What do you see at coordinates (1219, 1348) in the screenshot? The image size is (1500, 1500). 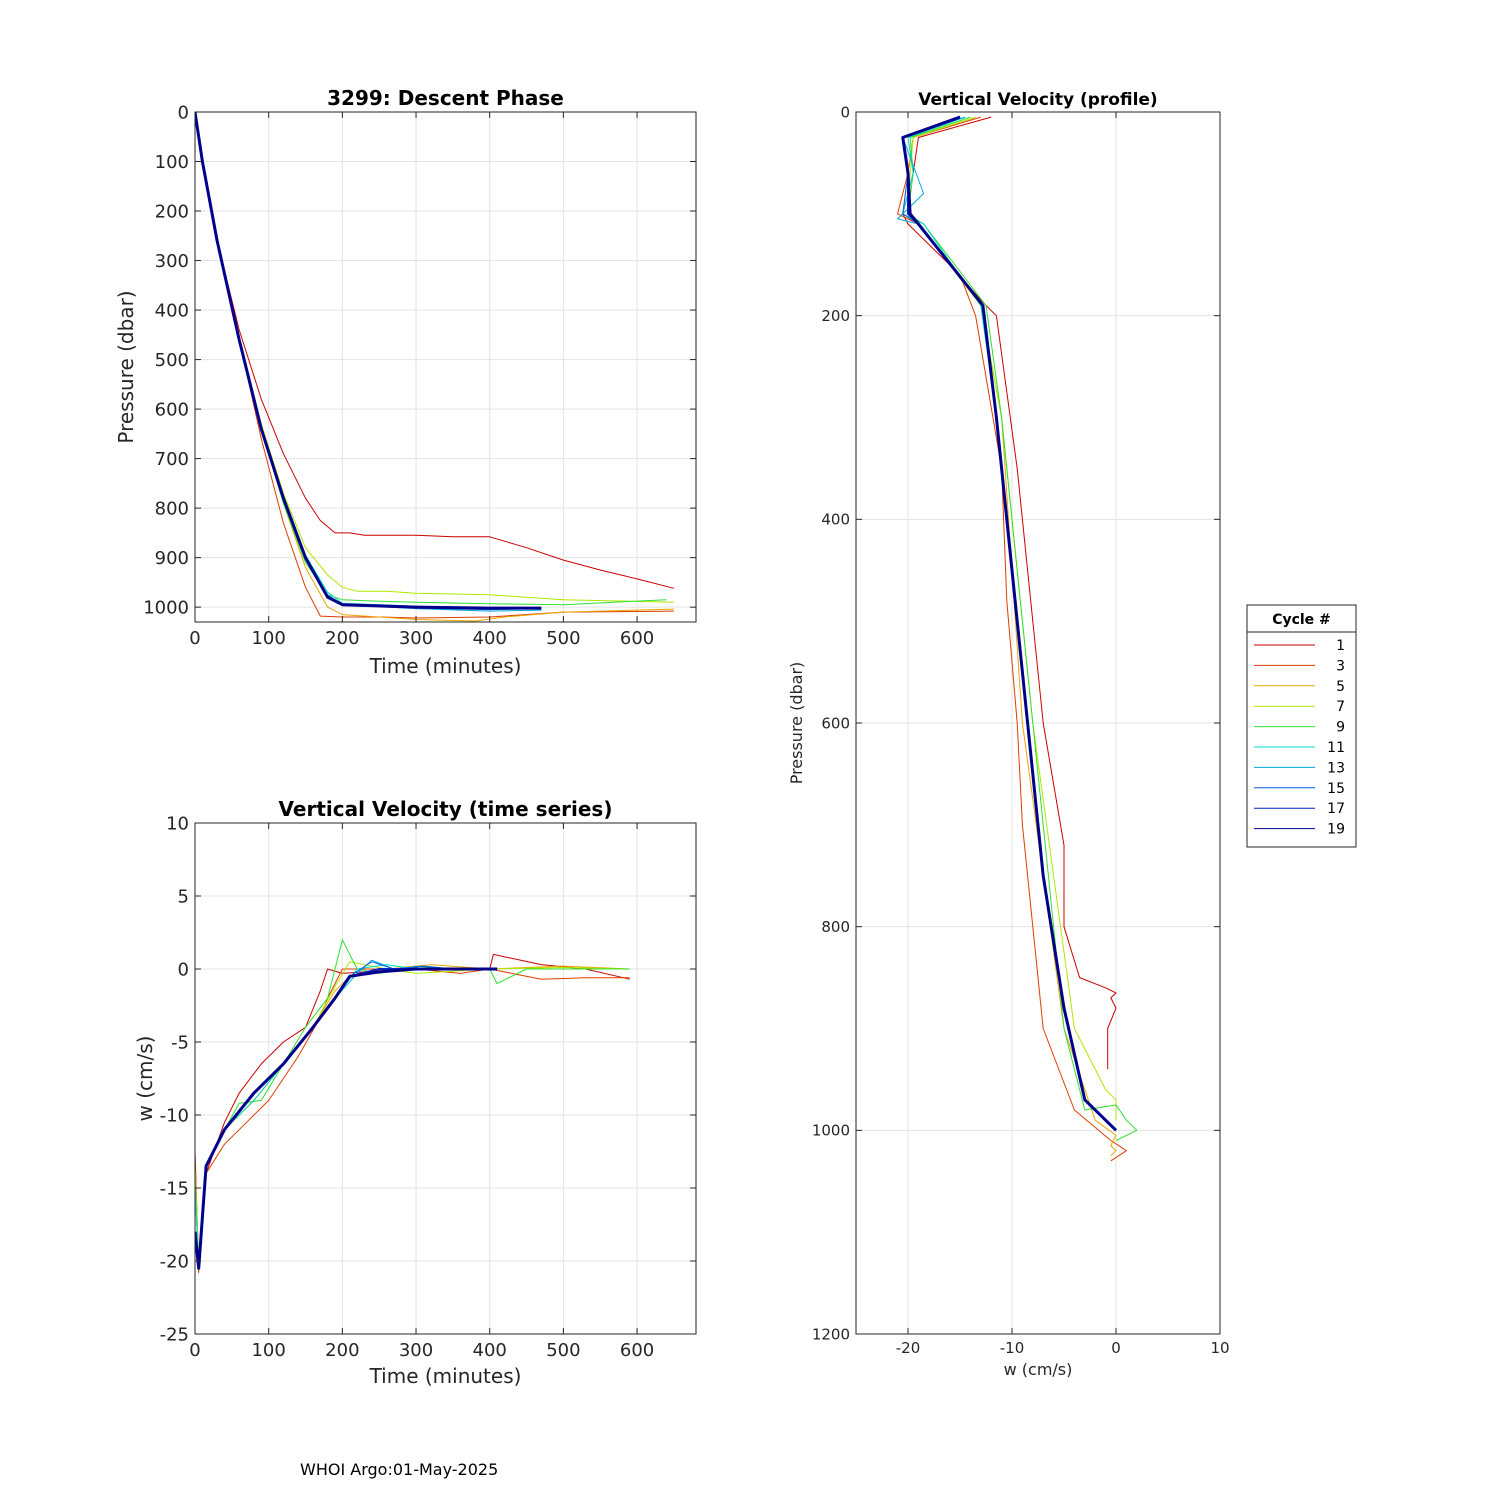 I see `x-tick-label: 10` at bounding box center [1219, 1348].